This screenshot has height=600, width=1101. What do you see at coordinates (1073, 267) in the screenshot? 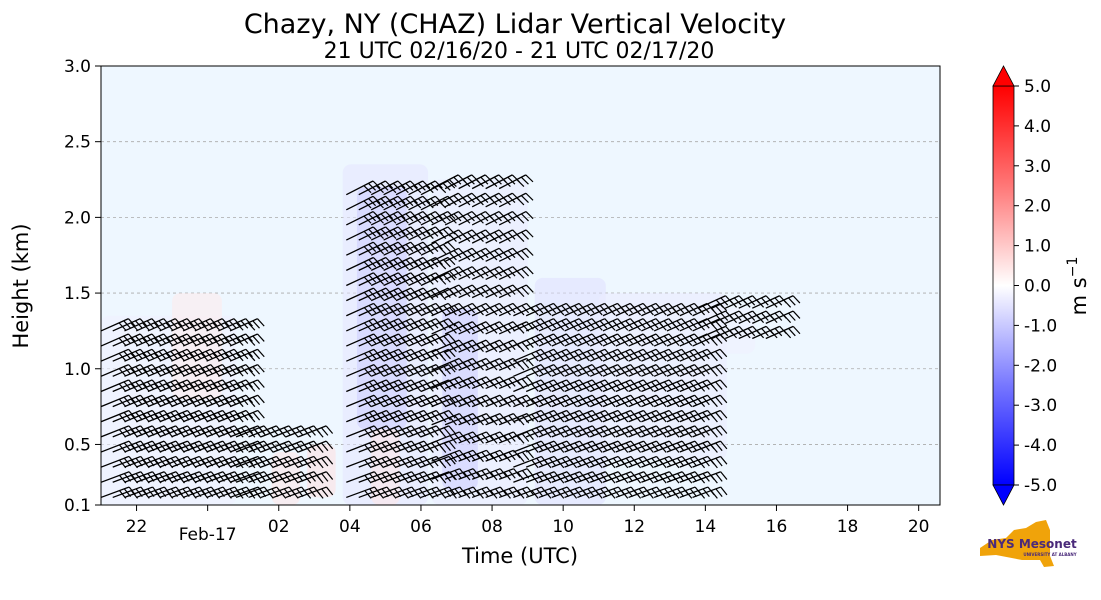
I see `colorbar-label-exponent: −1` at bounding box center [1073, 267].